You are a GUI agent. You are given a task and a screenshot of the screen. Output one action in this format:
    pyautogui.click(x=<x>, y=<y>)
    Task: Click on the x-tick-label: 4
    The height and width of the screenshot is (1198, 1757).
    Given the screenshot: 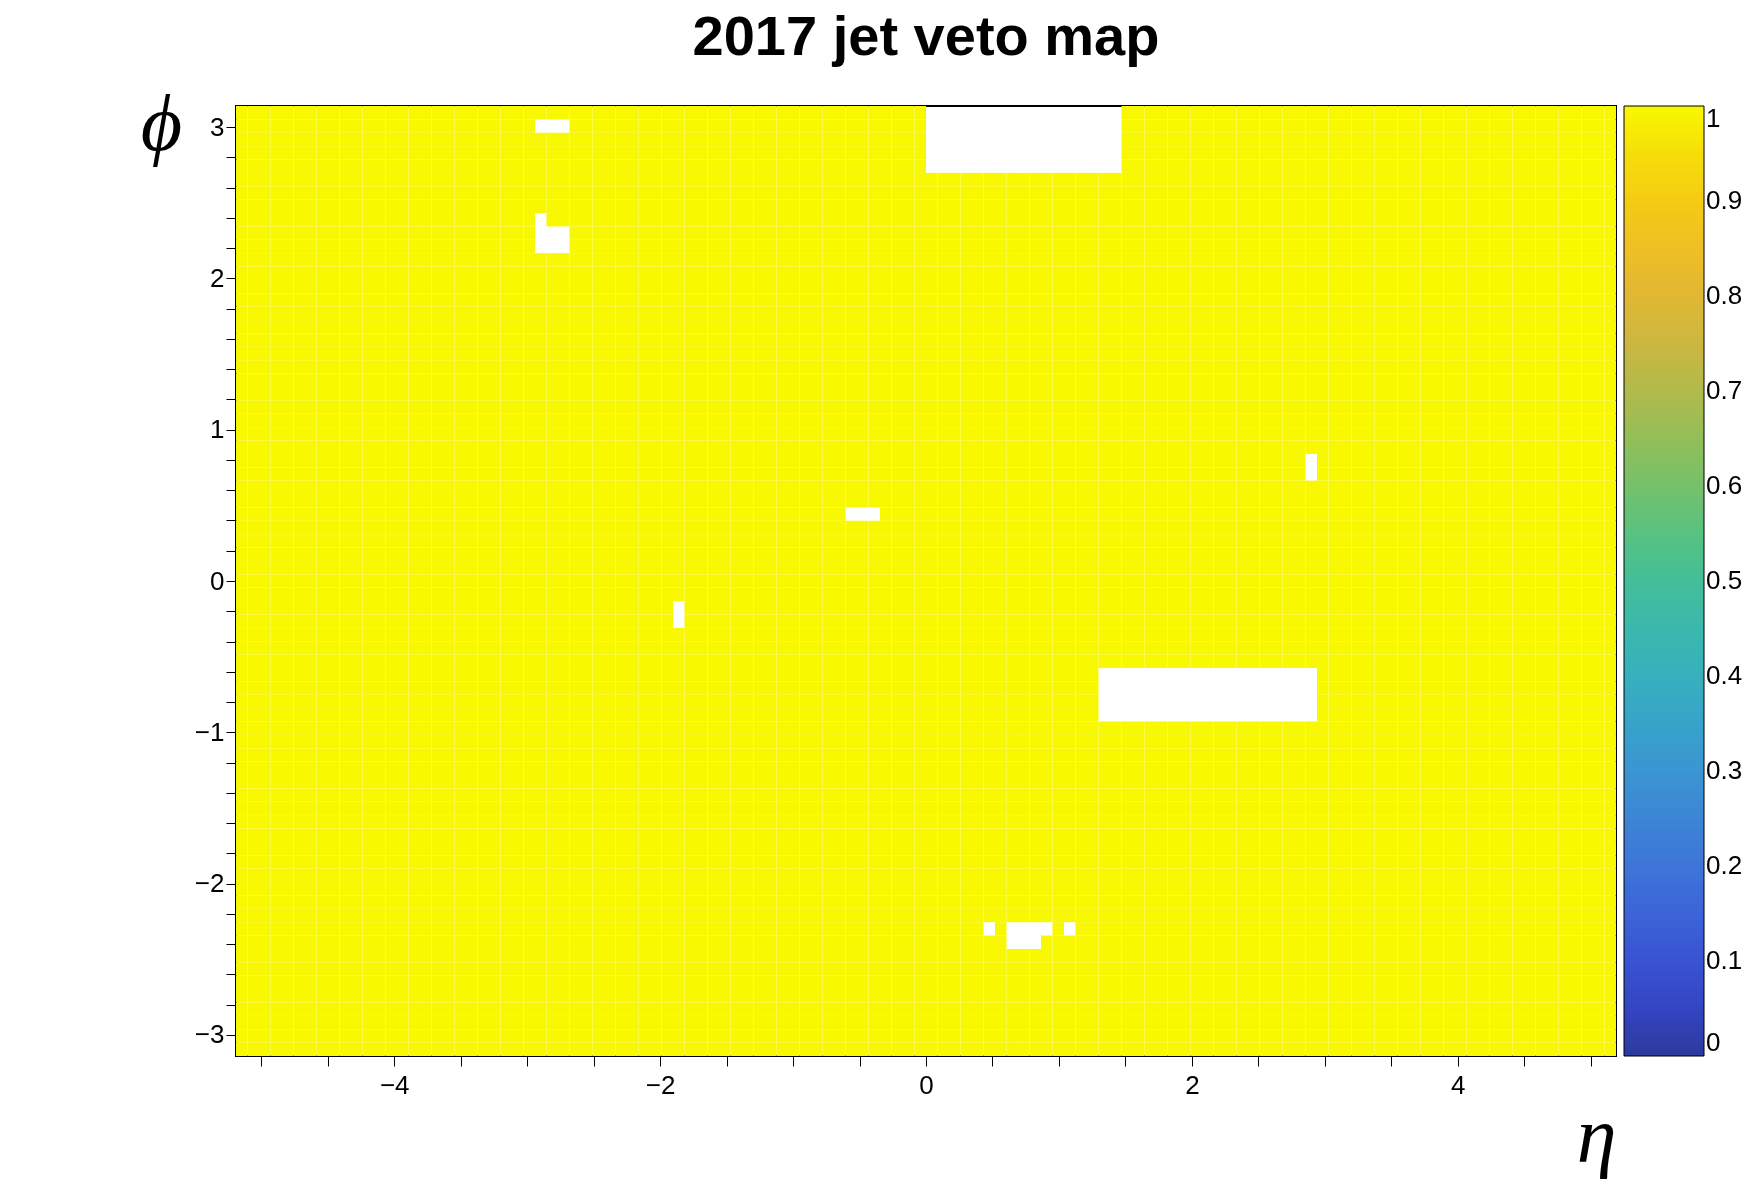 What is the action you would take?
    pyautogui.click(x=1458, y=1084)
    